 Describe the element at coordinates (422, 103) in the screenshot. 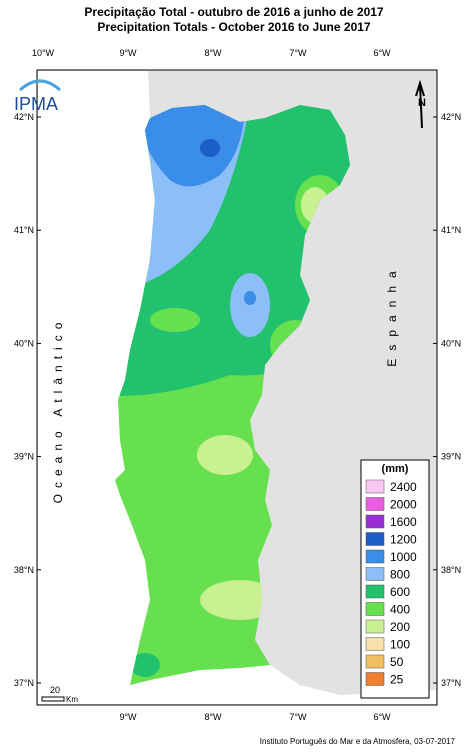

I see `north-arrow: N` at that location.